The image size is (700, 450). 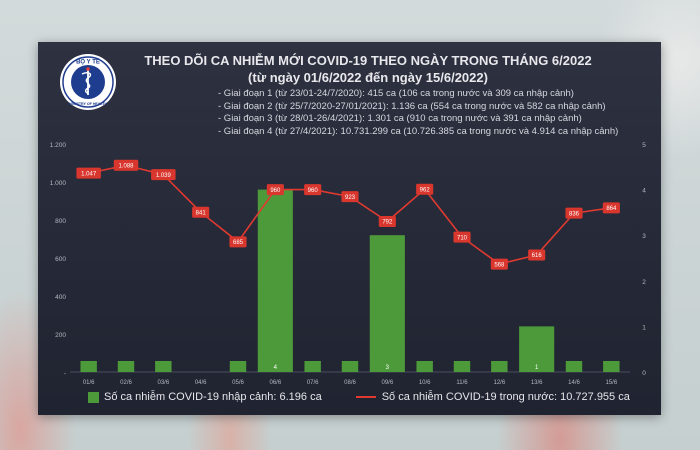 I want to click on x-tick-label: 03/6, so click(x=163, y=383).